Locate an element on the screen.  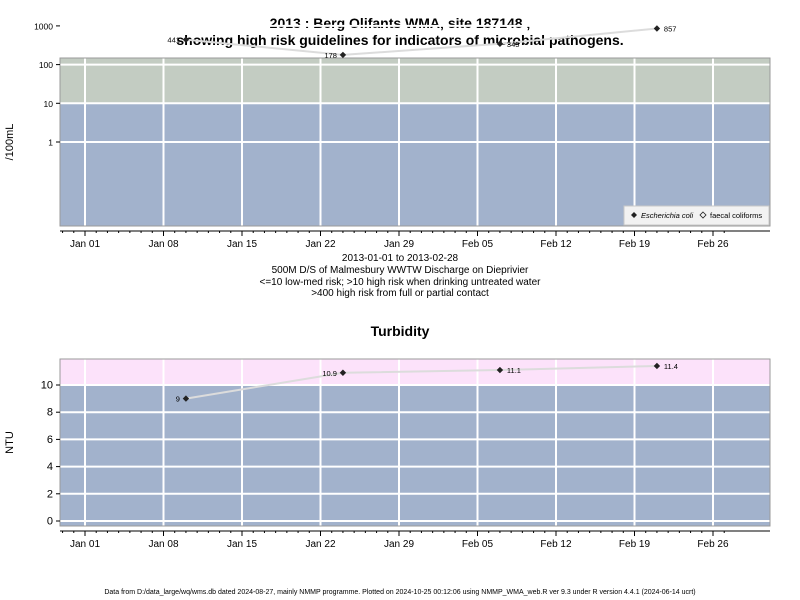
y-tick-label: 0 is located at coordinates (50, 522).